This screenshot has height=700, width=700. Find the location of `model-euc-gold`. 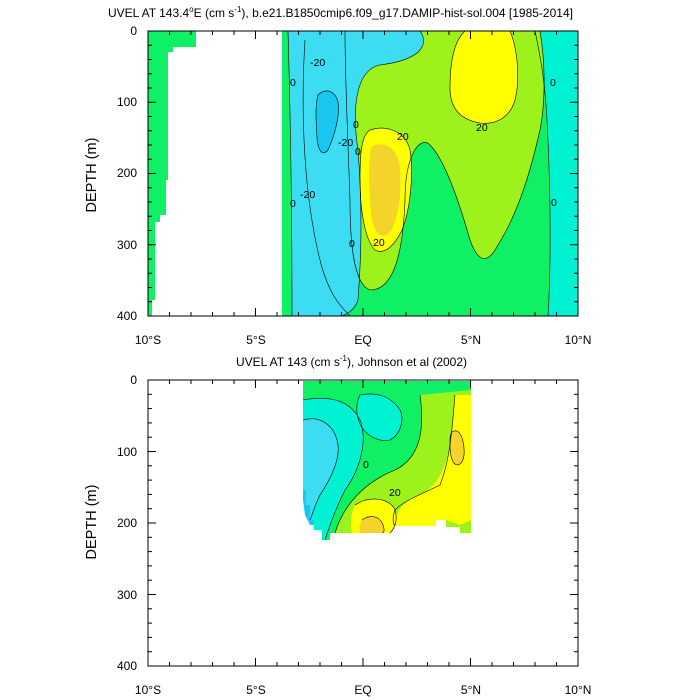

model-euc-gold is located at coordinates (384, 190).